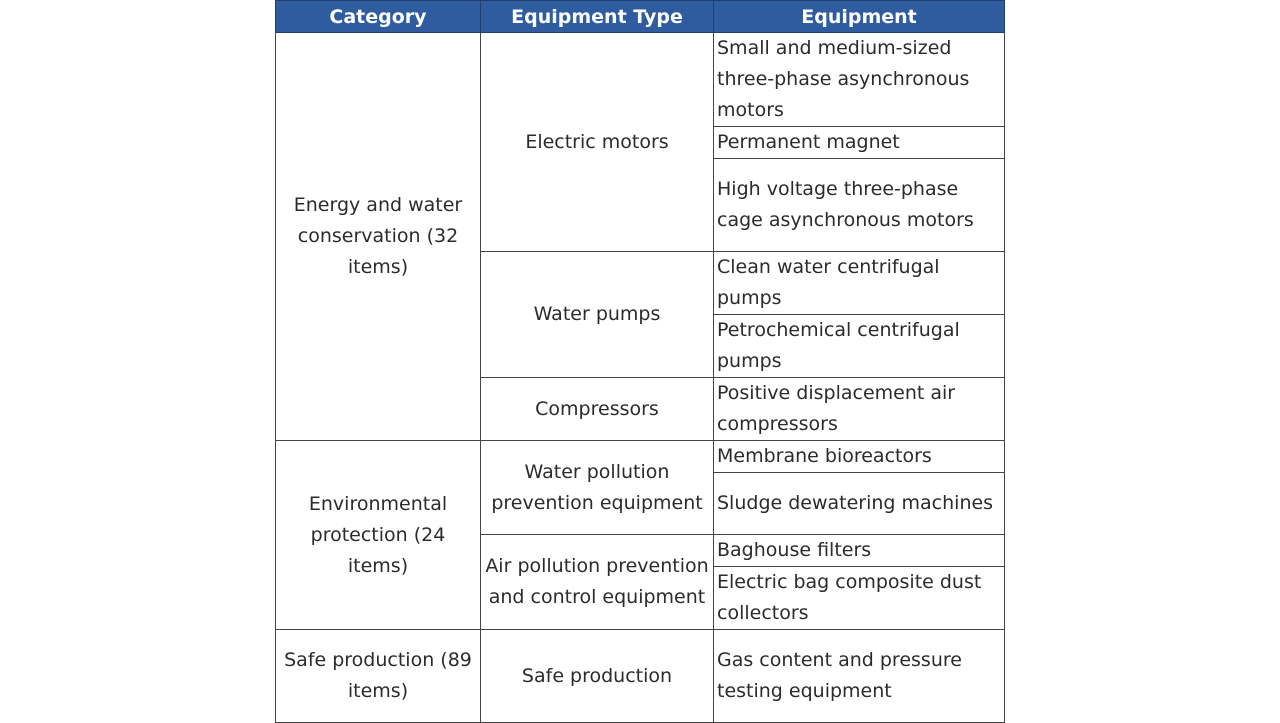  What do you see at coordinates (859, 283) in the screenshot?
I see `equipment-cell: Clean water centrifugal pumps` at bounding box center [859, 283].